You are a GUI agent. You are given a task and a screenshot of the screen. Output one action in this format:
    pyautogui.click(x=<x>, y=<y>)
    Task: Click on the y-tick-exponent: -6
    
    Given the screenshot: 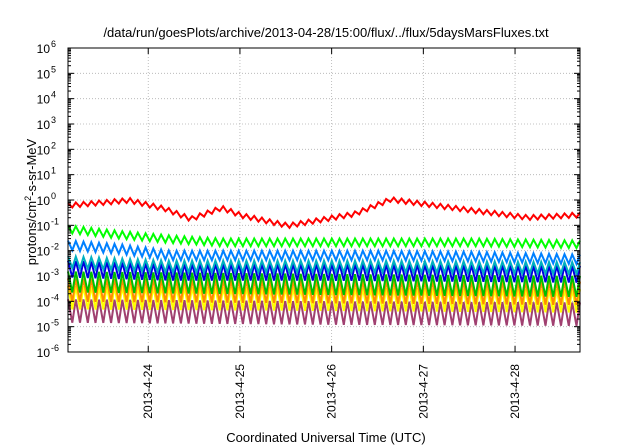 What is the action you would take?
    pyautogui.click(x=55, y=348)
    